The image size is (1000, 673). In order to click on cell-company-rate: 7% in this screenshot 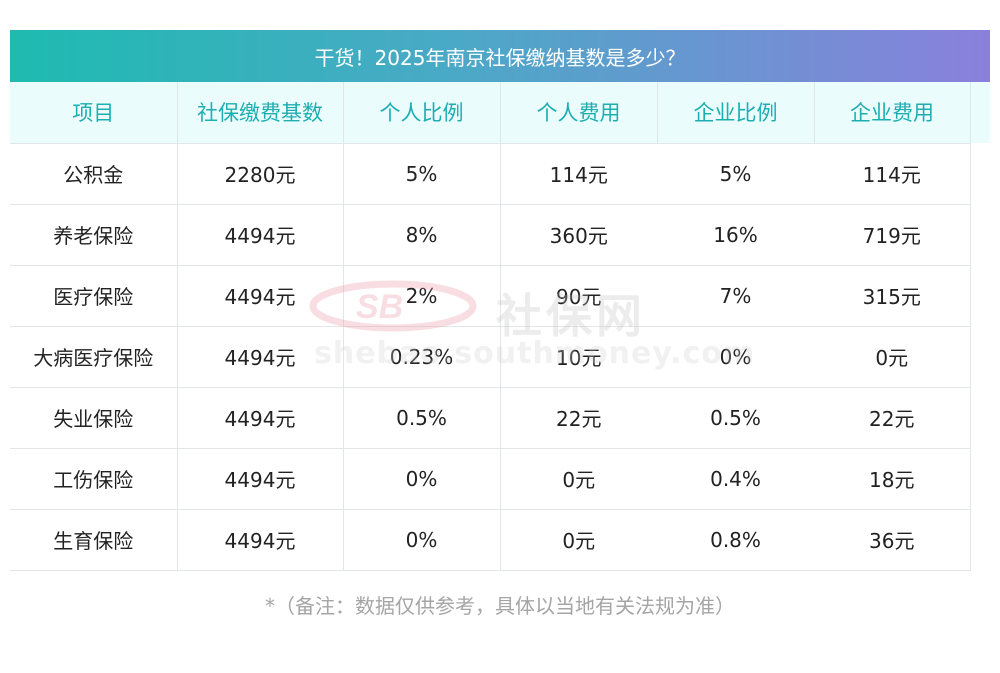, I will do `click(735, 295)`.